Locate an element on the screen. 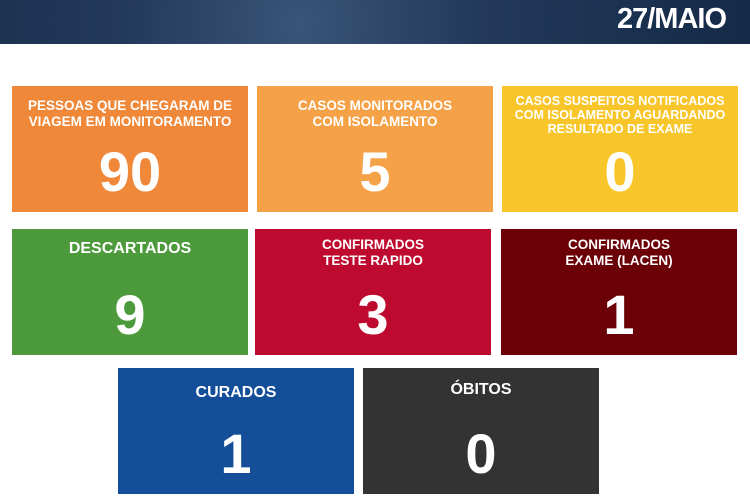 This screenshot has width=750, height=500. card-confirmed-rapid: CONFIRMADOS TESTE RAPIDO 3 is located at coordinates (373, 292).